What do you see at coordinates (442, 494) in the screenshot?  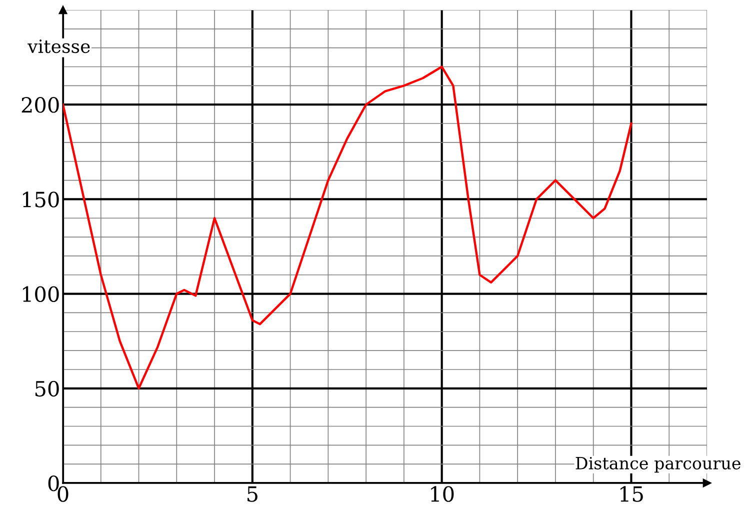 I see `x-tick-label: 10` at bounding box center [442, 494].